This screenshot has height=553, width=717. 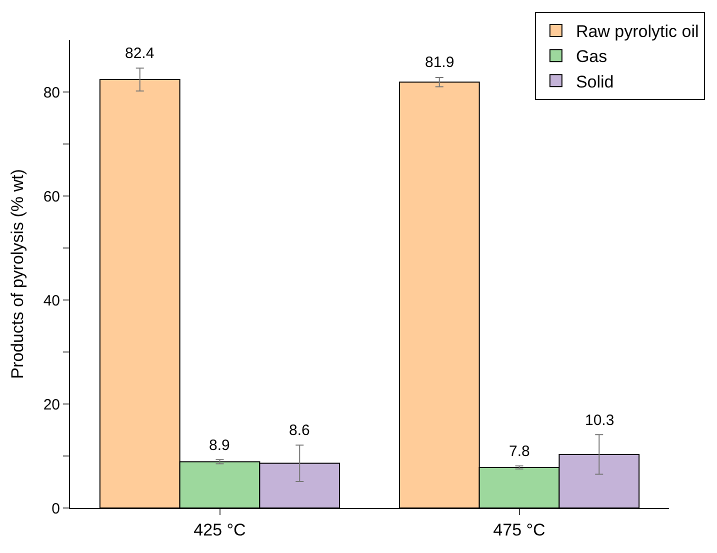 I want to click on y-axis-title: Products of pyrolysis (% wt), so click(x=17, y=274).